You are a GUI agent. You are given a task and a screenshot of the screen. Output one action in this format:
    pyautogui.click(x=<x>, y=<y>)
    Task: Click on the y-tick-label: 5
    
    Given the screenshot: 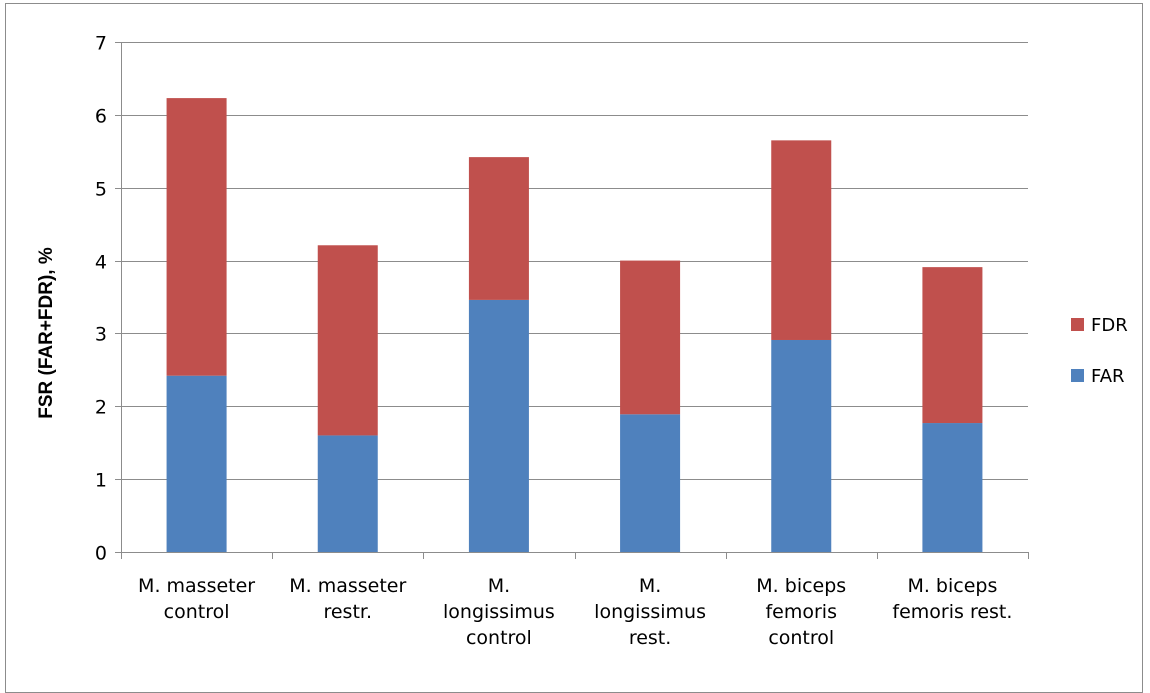 What is the action you would take?
    pyautogui.click(x=101, y=190)
    